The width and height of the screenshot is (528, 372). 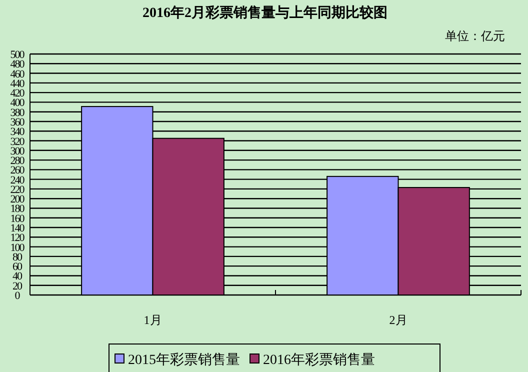 I want to click on y-tick-label: 40, so click(x=17, y=276).